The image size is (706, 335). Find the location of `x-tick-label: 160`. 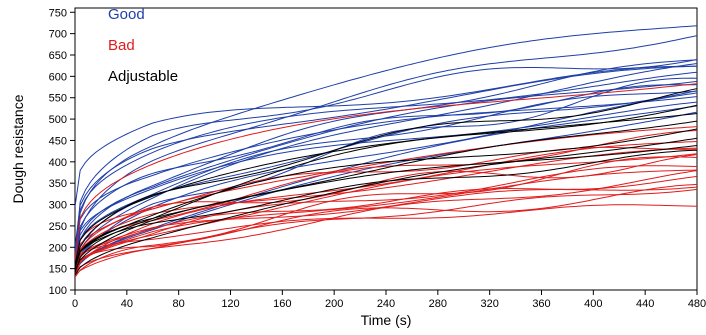

x-tick-label: 160 is located at coordinates (282, 304).